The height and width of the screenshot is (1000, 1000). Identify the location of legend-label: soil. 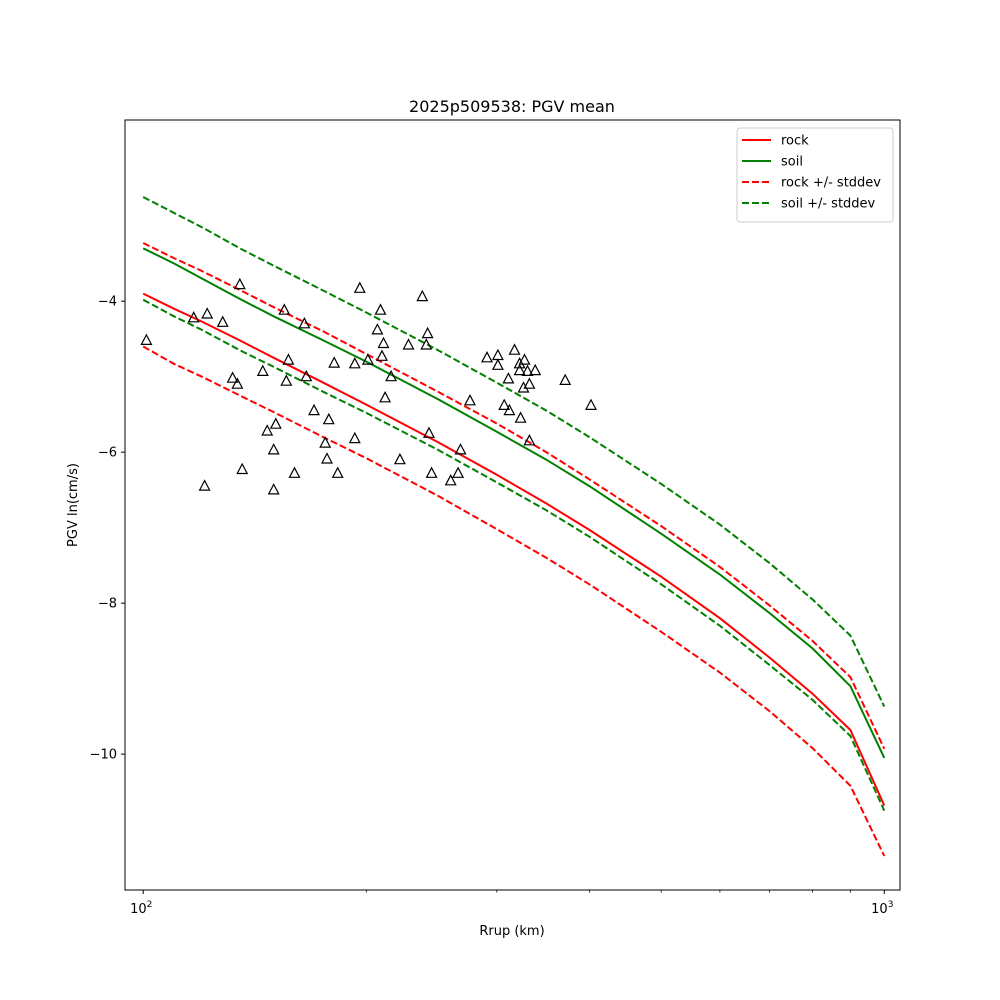
(792, 162).